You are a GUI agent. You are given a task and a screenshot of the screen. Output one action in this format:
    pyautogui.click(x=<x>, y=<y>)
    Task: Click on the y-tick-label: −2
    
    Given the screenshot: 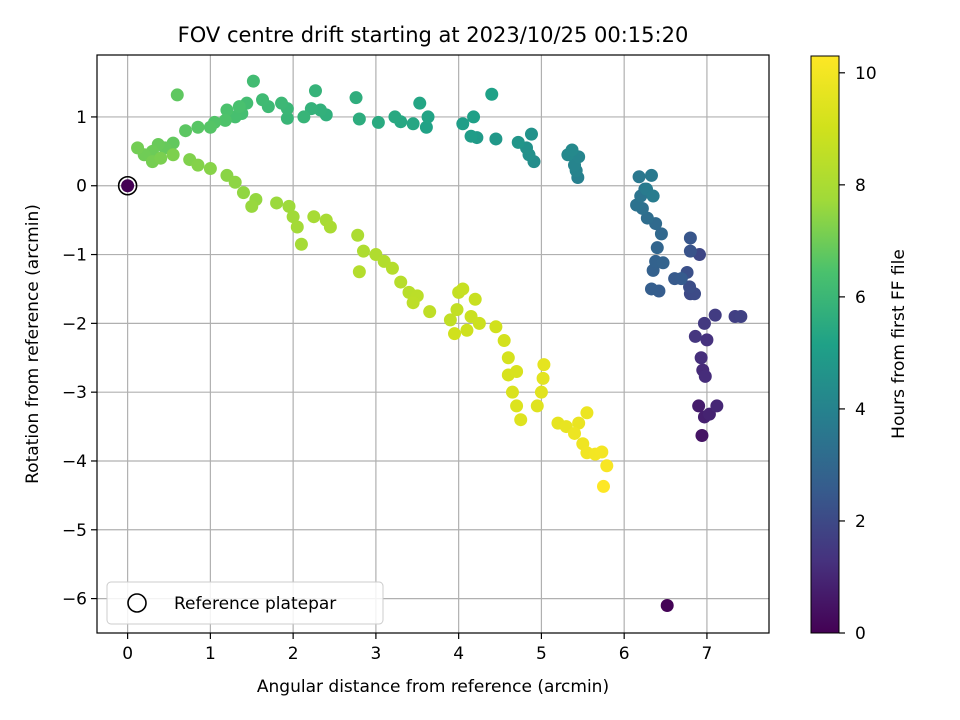 What is the action you would take?
    pyautogui.click(x=74, y=324)
    